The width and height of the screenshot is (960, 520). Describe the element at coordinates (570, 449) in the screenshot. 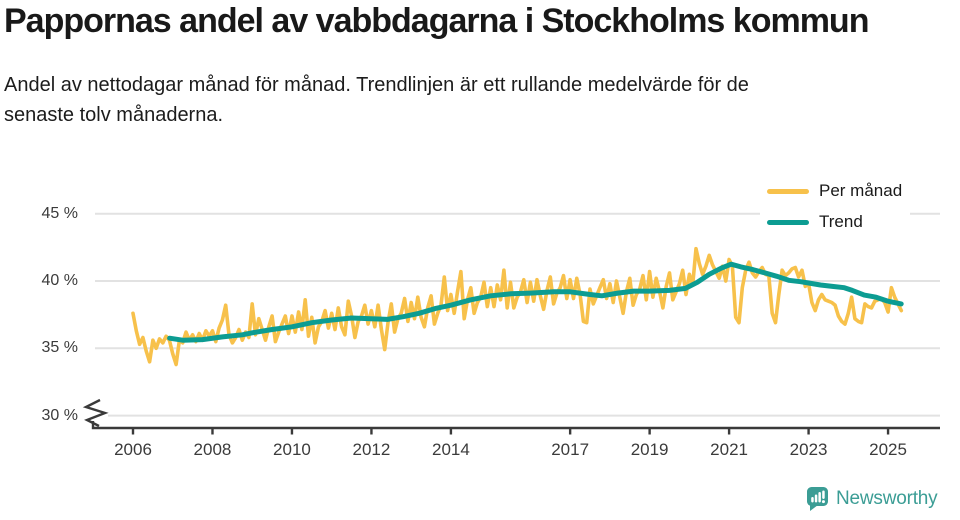

I see `x-axis-tick-label-2017: 2017` at that location.